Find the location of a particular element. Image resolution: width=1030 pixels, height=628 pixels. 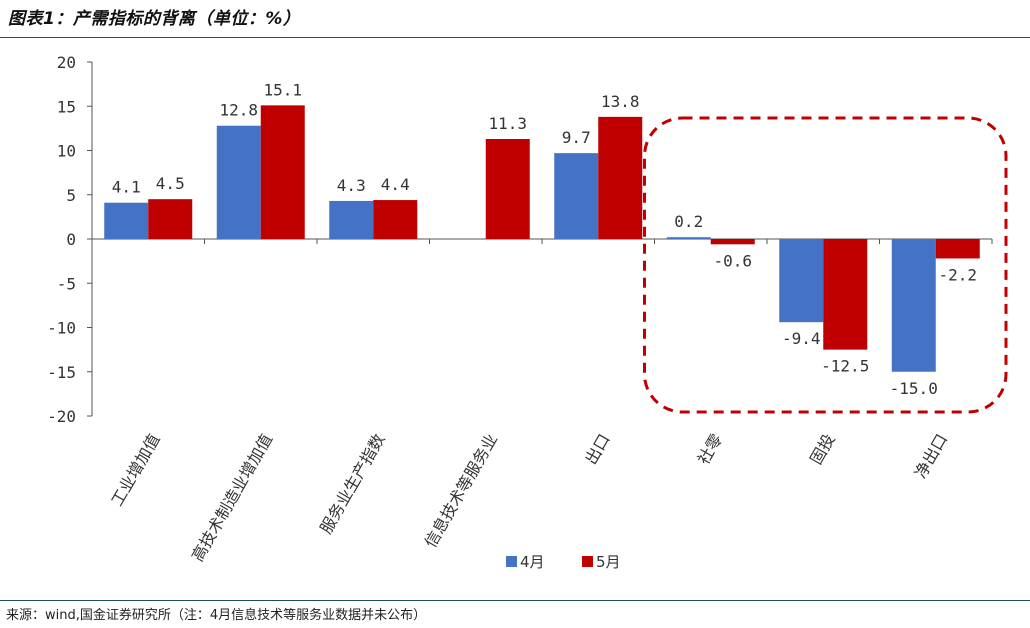

top-divider is located at coordinates (515, 37).